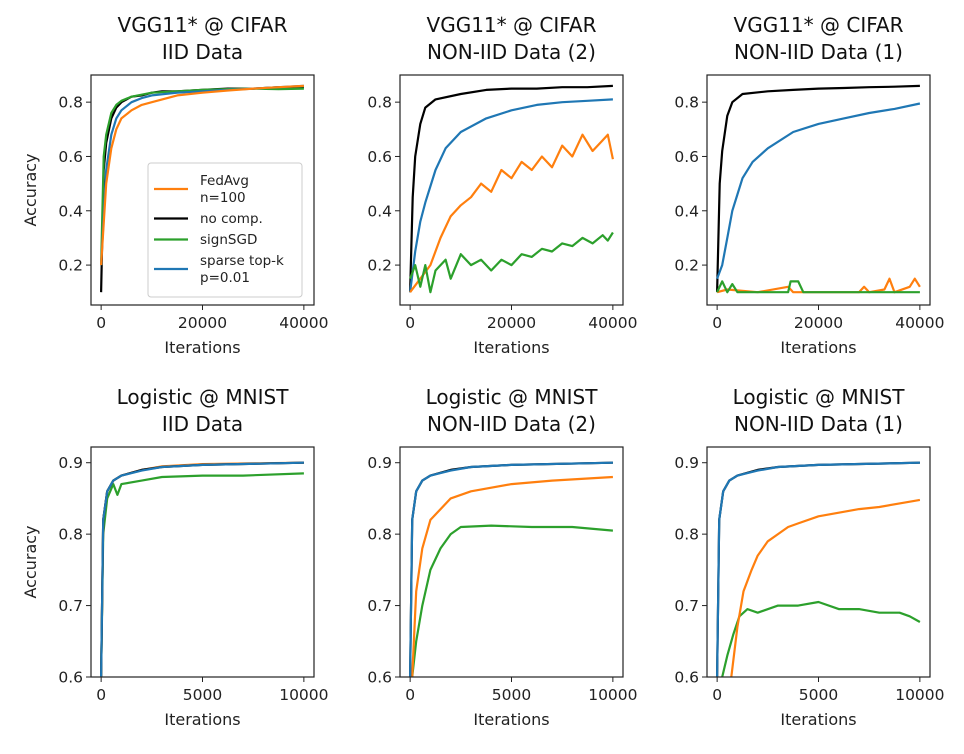 This screenshot has height=754, width=964. I want to click on legend-label: sparse top-k, so click(242, 261).